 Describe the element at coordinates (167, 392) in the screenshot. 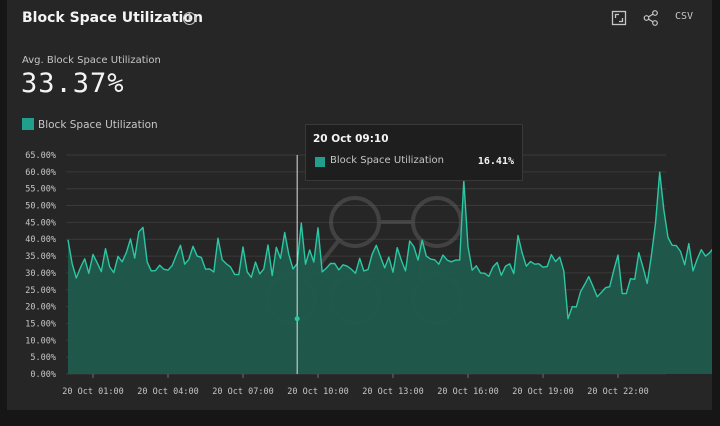

I see `x-tick-label: 20 Oct 04:00` at that location.